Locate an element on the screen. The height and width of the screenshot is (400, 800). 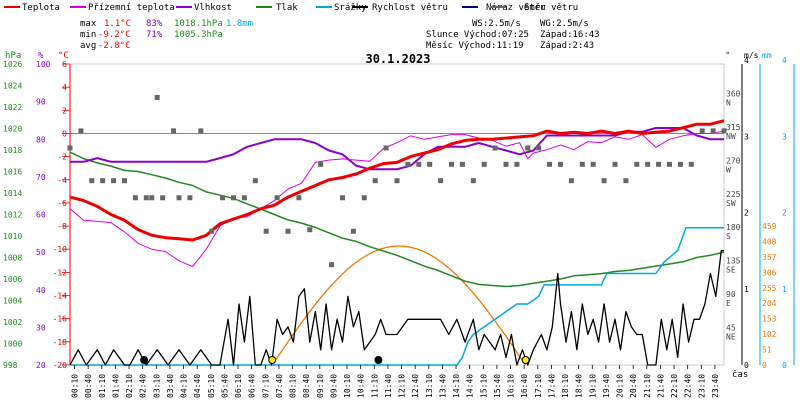
astro-moon-rise: Měsíc Východ:11:19 is located at coordinates (475, 46).